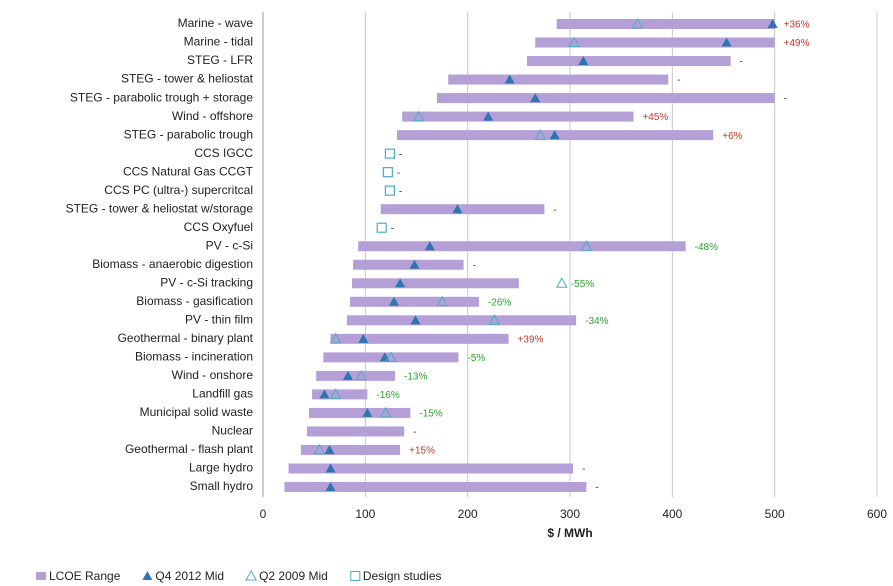 The image size is (893, 586). I want to click on category-label: PV - c-Si, so click(229, 245).